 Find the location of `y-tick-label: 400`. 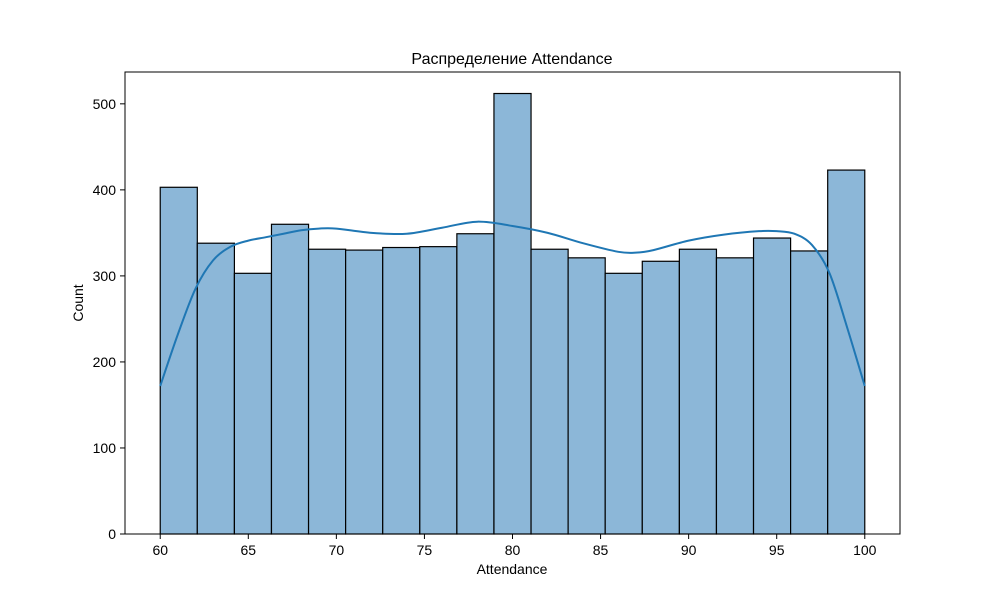

y-tick-label: 400 is located at coordinates (105, 190).